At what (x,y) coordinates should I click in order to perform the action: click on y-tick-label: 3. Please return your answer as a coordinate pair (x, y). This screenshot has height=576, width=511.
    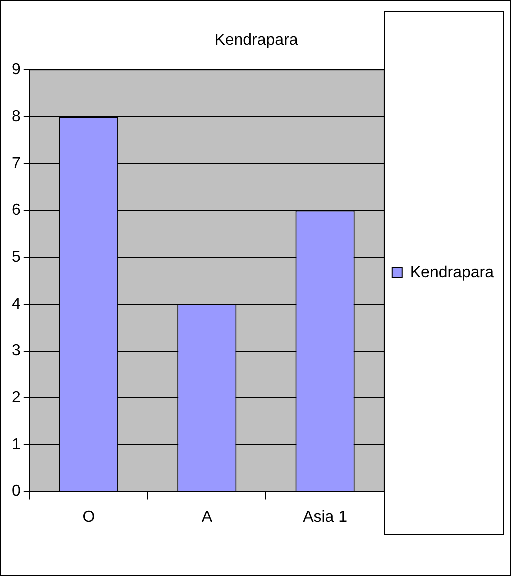
    Looking at the image, I should click on (16, 351).